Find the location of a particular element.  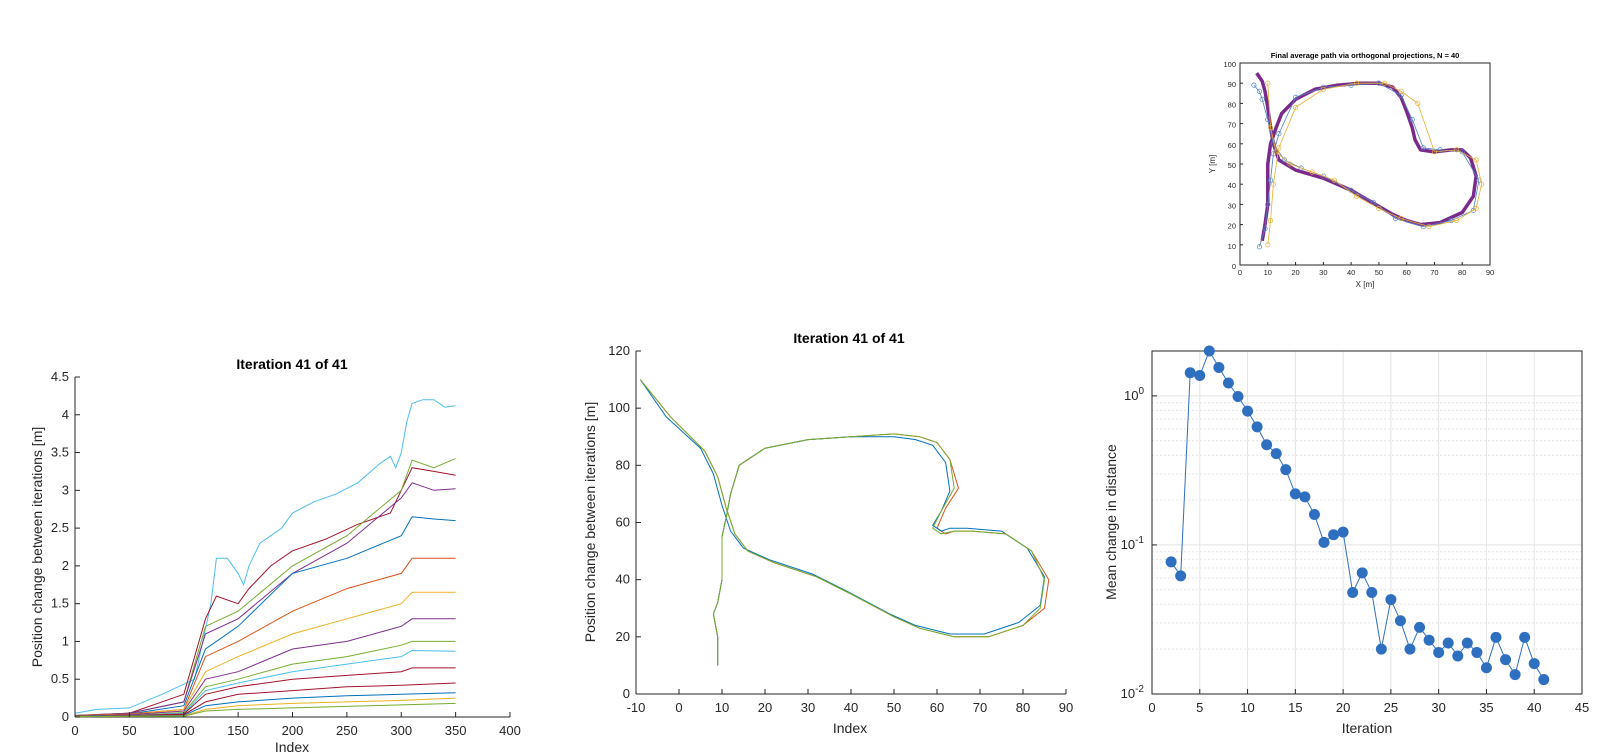

top-y-ticks: 0 10 20 30 40 50 60 70 80 90 100 is located at coordinates (1233, 165).